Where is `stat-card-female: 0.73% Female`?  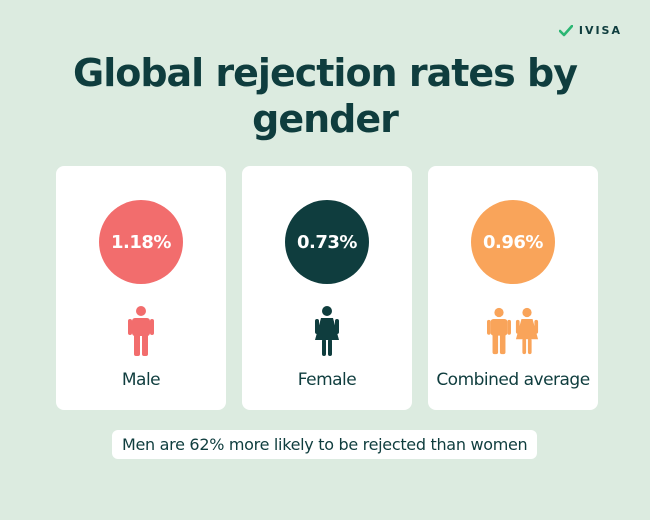 stat-card-female: 0.73% Female is located at coordinates (327, 288).